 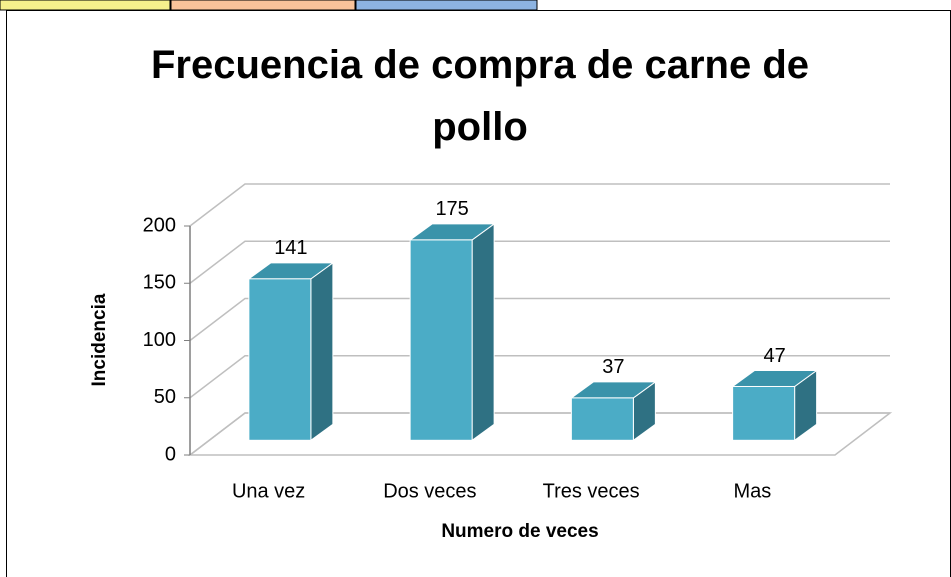 What do you see at coordinates (268, 491) in the screenshot?
I see `x-tick-label: Una vez` at bounding box center [268, 491].